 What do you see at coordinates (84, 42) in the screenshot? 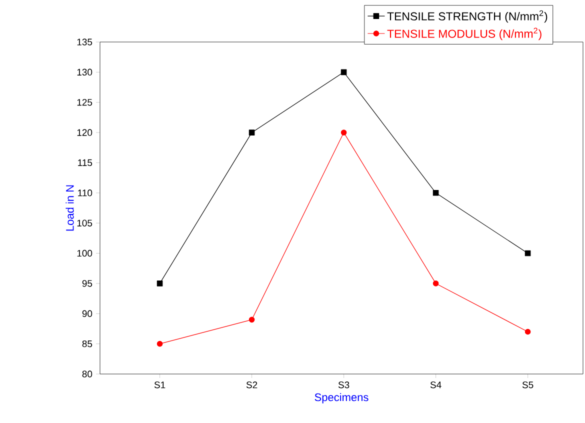
I see `y-tick-label: 135` at bounding box center [84, 42].